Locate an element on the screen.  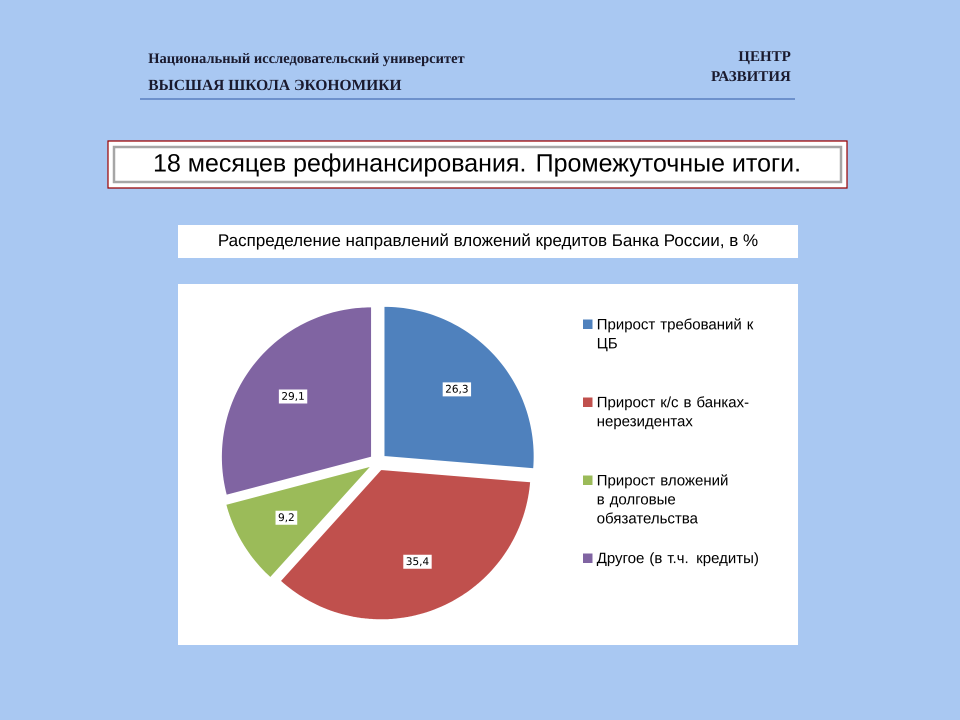
text: ВЫСШАЯ ШКОЛА ЭКОНОМИКИ is located at coordinates (275, 85).